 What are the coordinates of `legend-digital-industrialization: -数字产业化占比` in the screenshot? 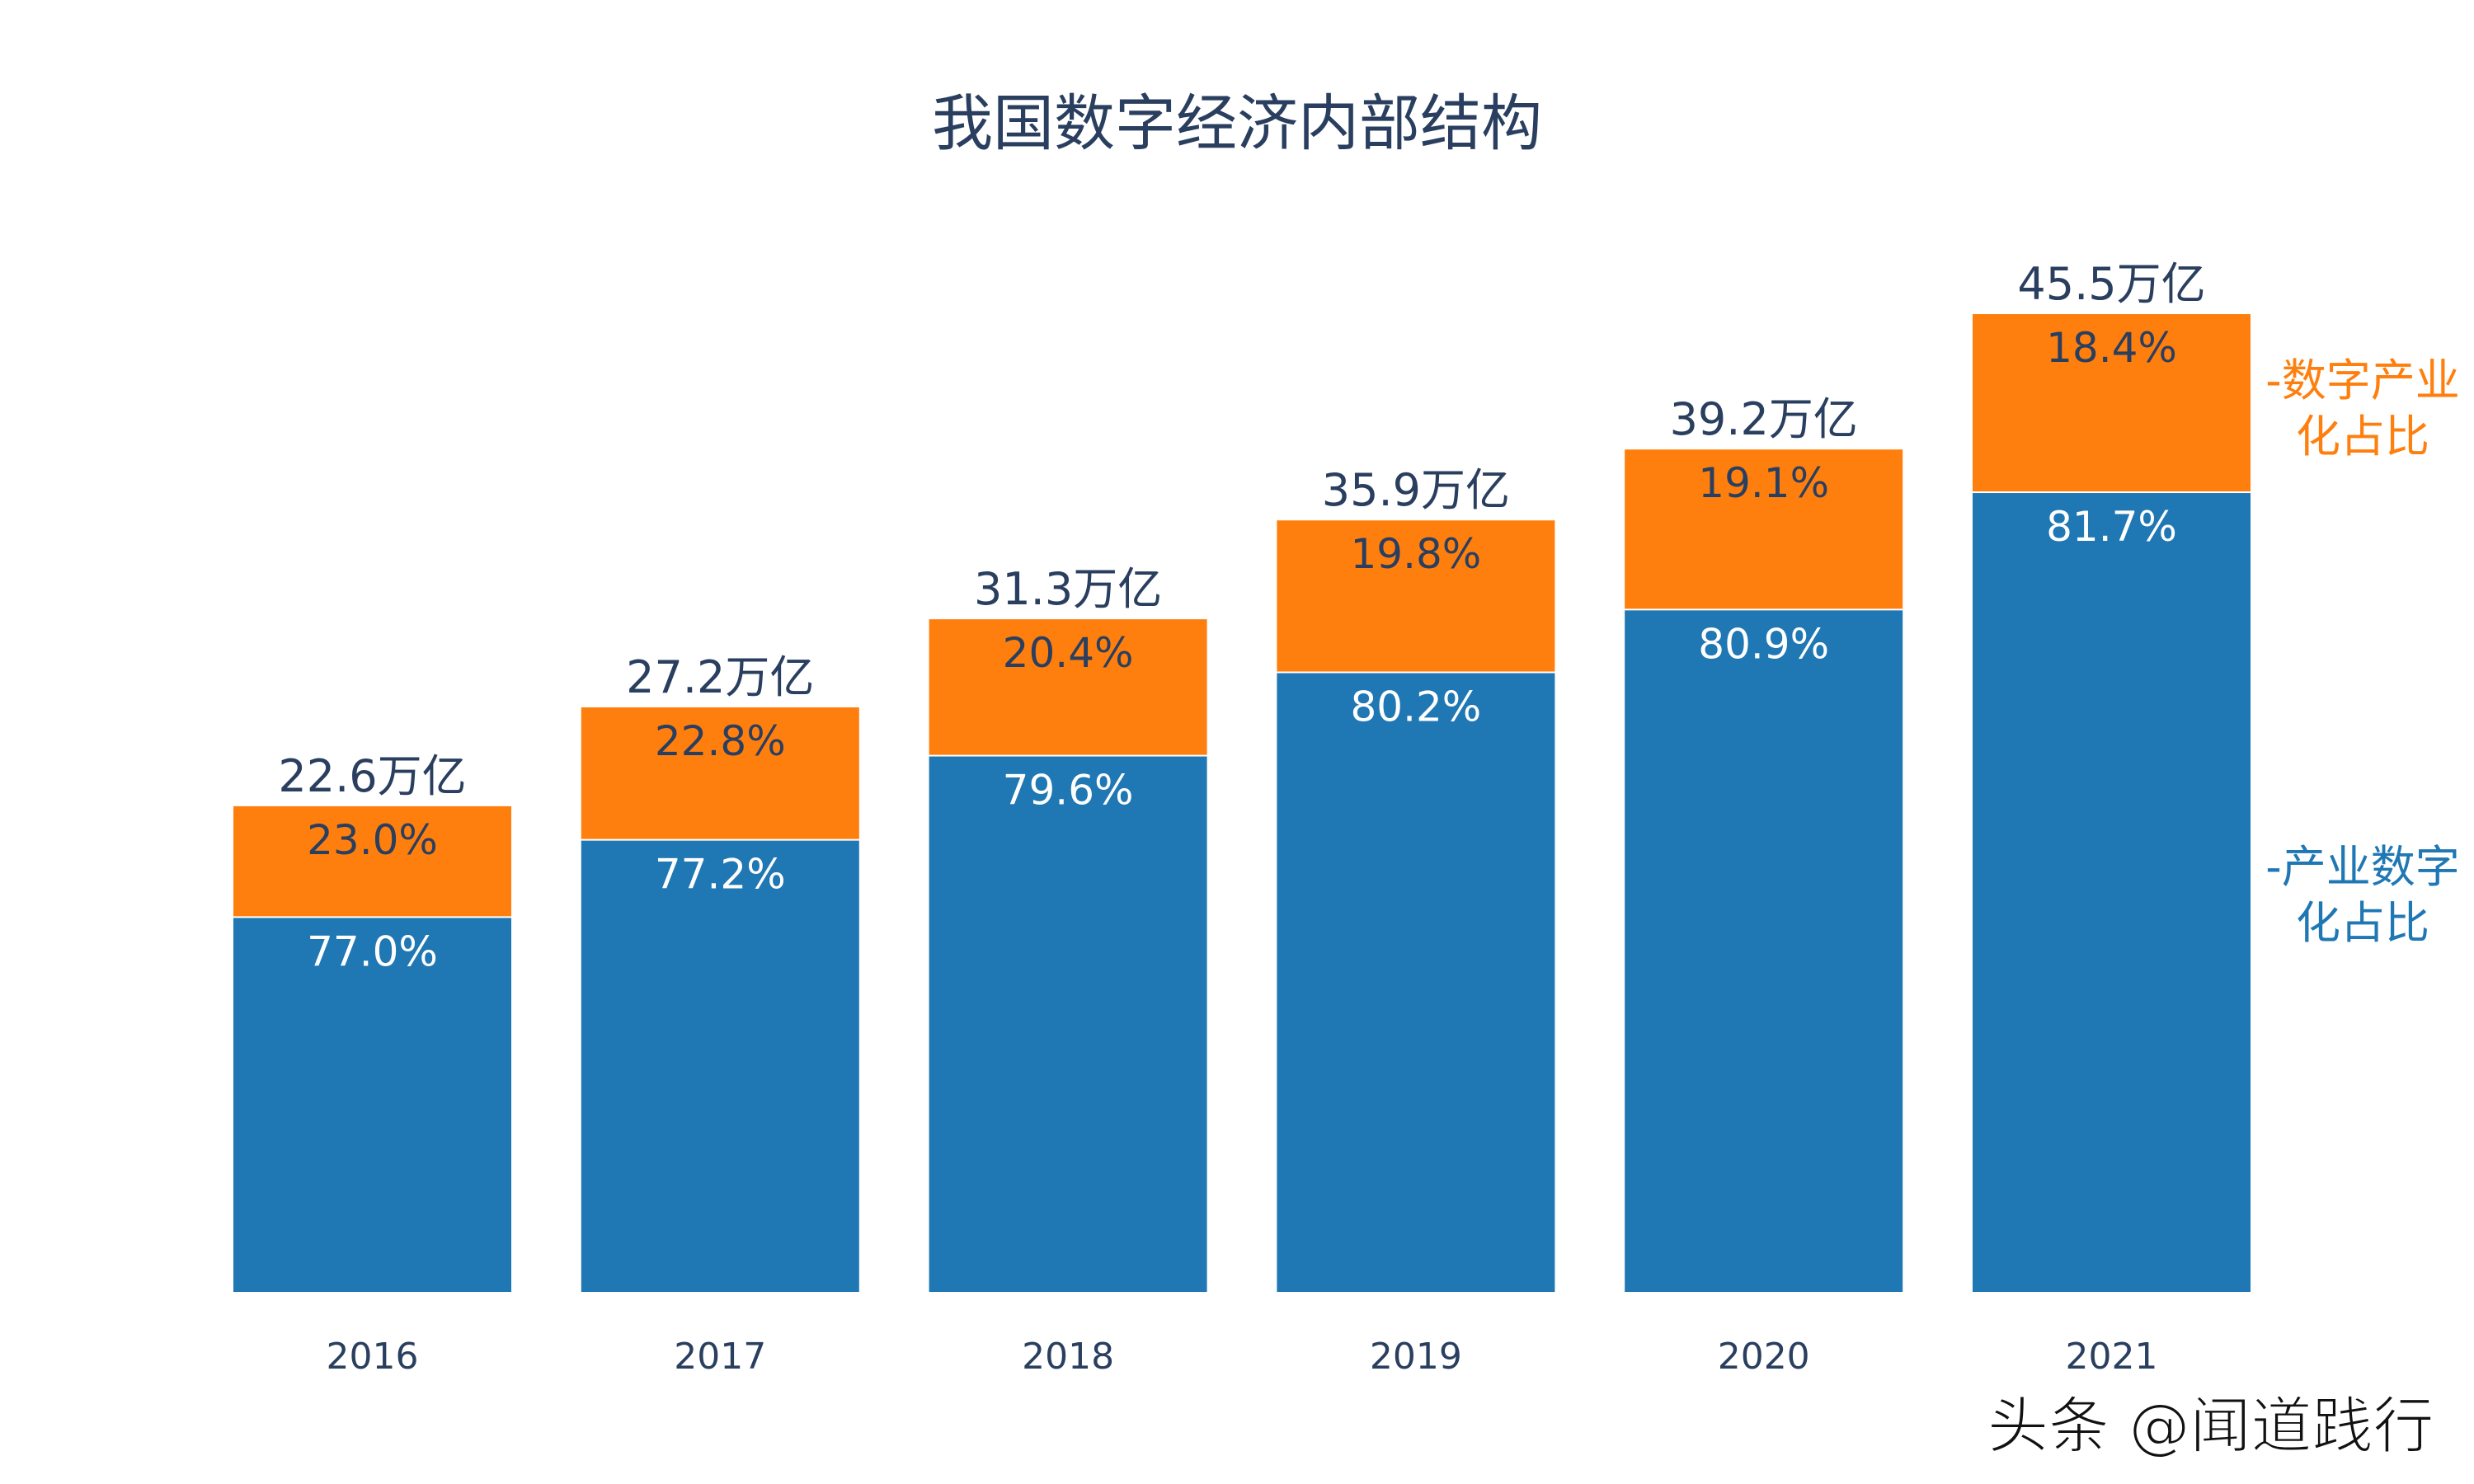 It's located at (2362, 409).